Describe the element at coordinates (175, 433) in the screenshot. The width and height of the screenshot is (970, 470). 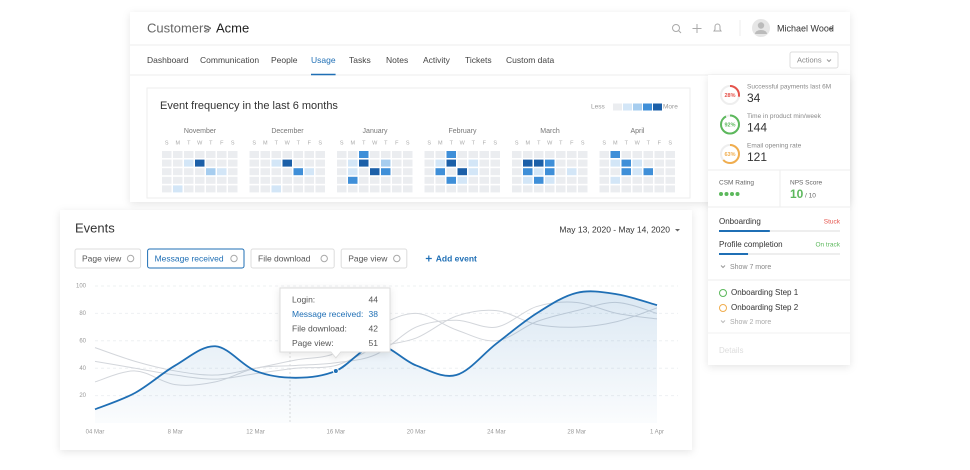
I see `x-tick-label: 8 Mar` at that location.